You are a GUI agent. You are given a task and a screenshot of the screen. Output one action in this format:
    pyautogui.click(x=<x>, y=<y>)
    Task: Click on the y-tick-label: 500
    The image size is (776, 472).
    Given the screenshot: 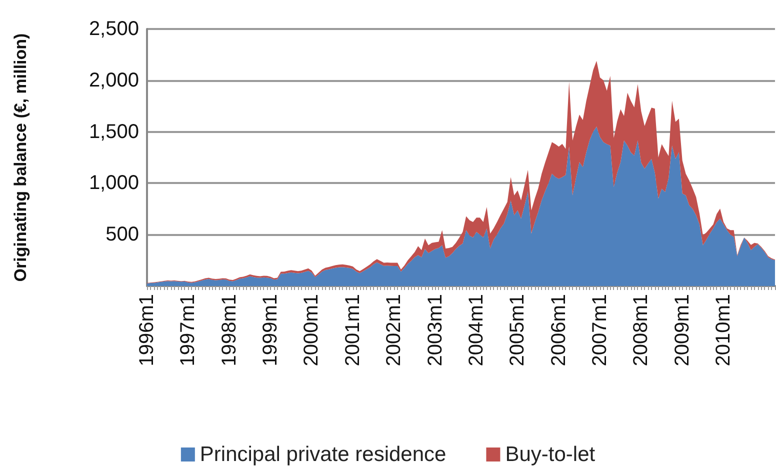 What is the action you would take?
    pyautogui.click(x=122, y=235)
    